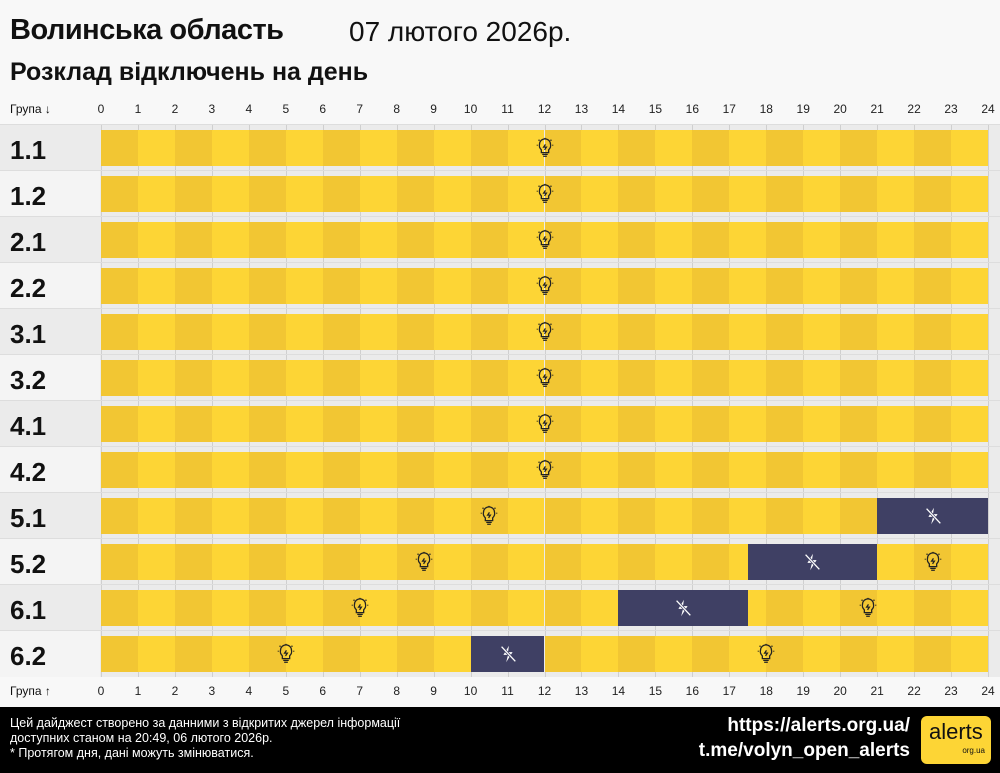 The image size is (1000, 773). What do you see at coordinates (812, 562) in the screenshot?
I see `no-power-icon` at bounding box center [812, 562].